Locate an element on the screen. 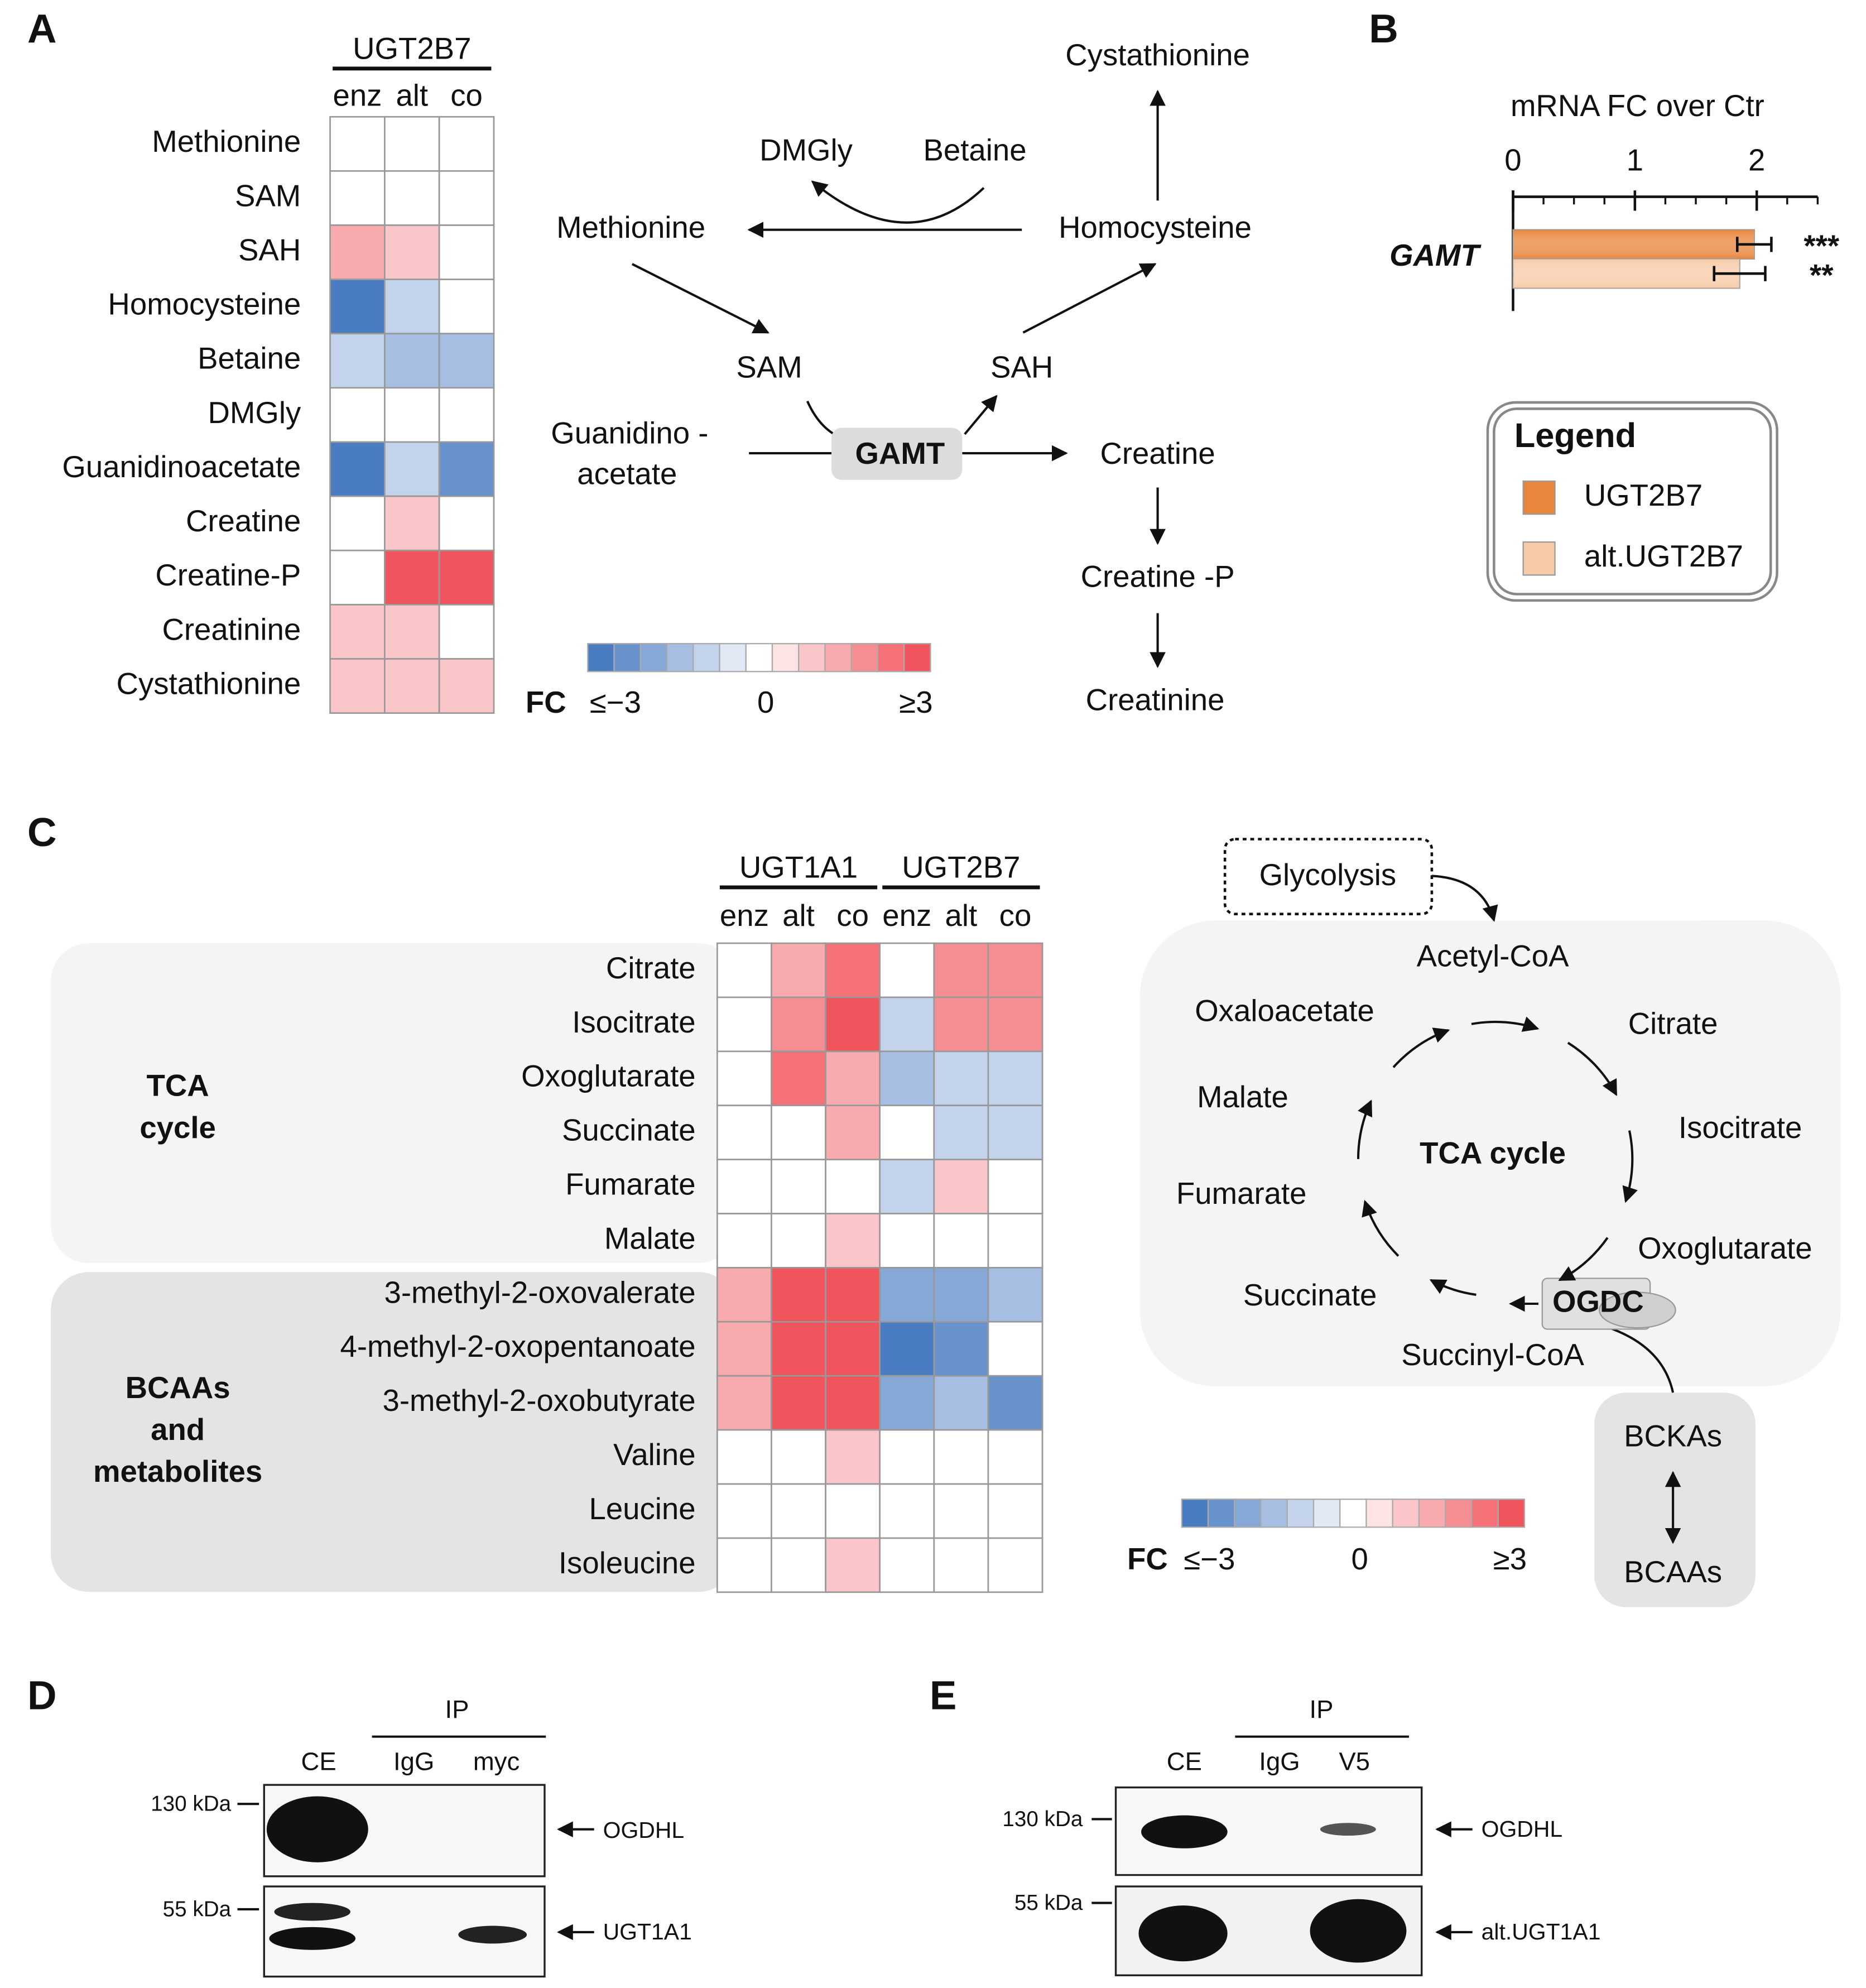 The height and width of the screenshot is (1988, 1866). pathway-node: SAM is located at coordinates (769, 367).